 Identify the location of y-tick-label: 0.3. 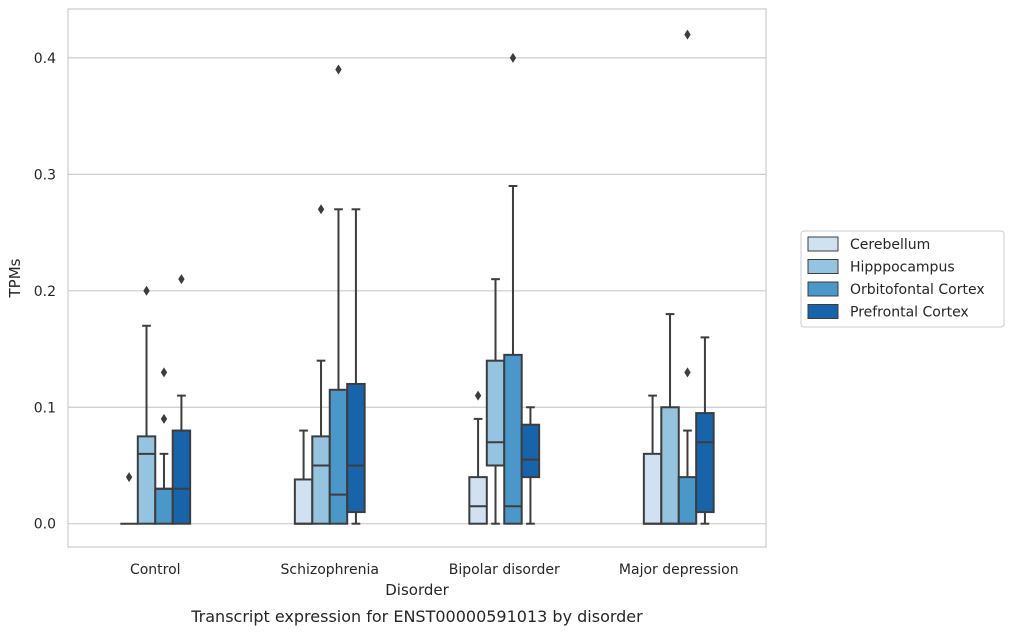
(45, 175).